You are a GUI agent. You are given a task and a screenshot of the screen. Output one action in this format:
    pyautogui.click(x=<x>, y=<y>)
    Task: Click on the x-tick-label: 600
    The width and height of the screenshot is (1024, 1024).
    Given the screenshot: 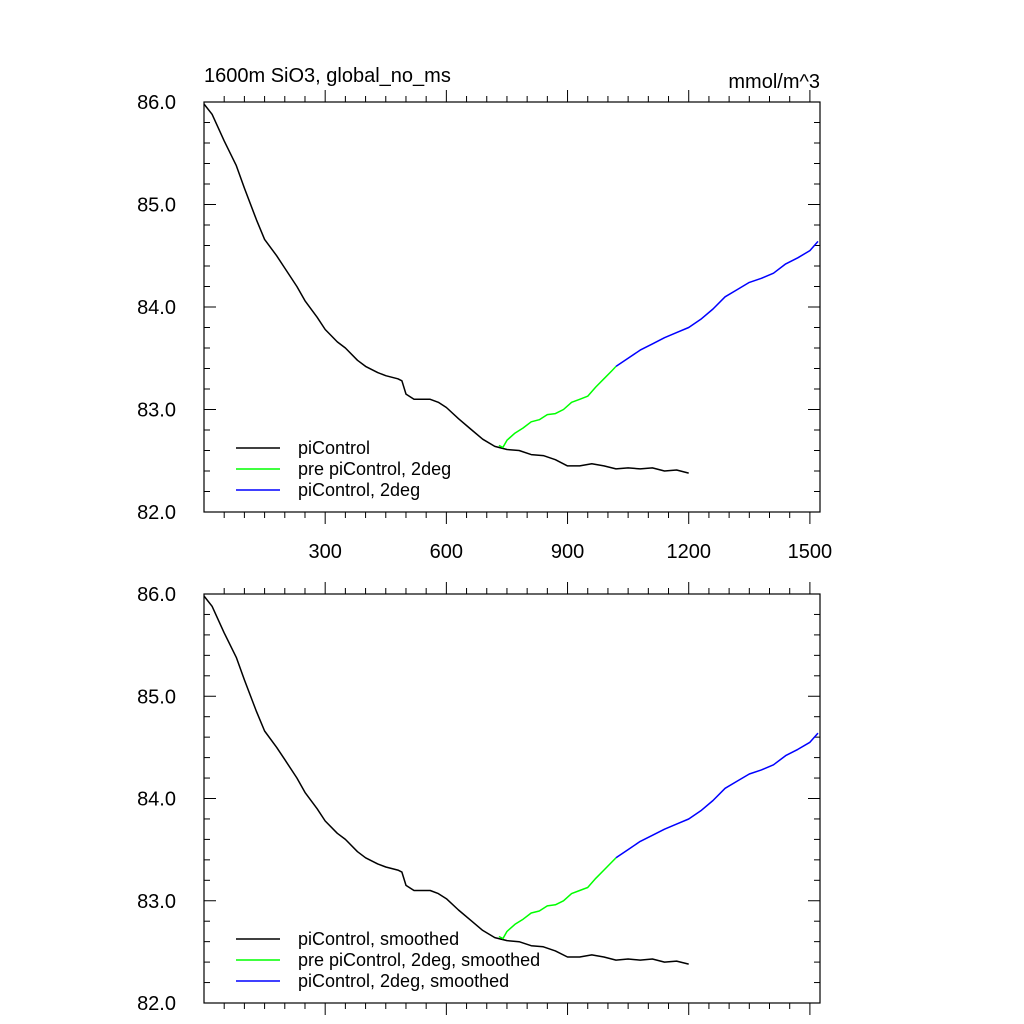 What is the action you would take?
    pyautogui.click(x=446, y=552)
    